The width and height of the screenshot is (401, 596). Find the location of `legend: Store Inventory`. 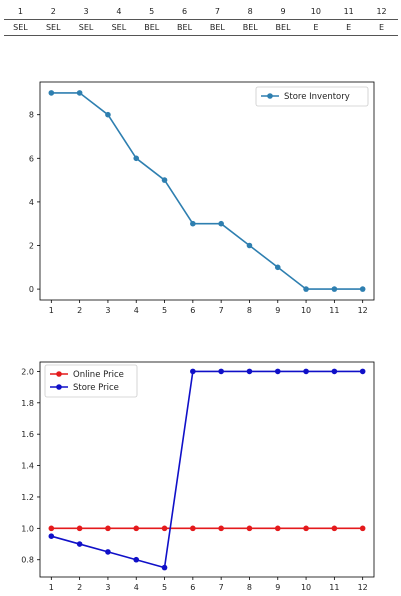

legend: Store Inventory is located at coordinates (312, 96).